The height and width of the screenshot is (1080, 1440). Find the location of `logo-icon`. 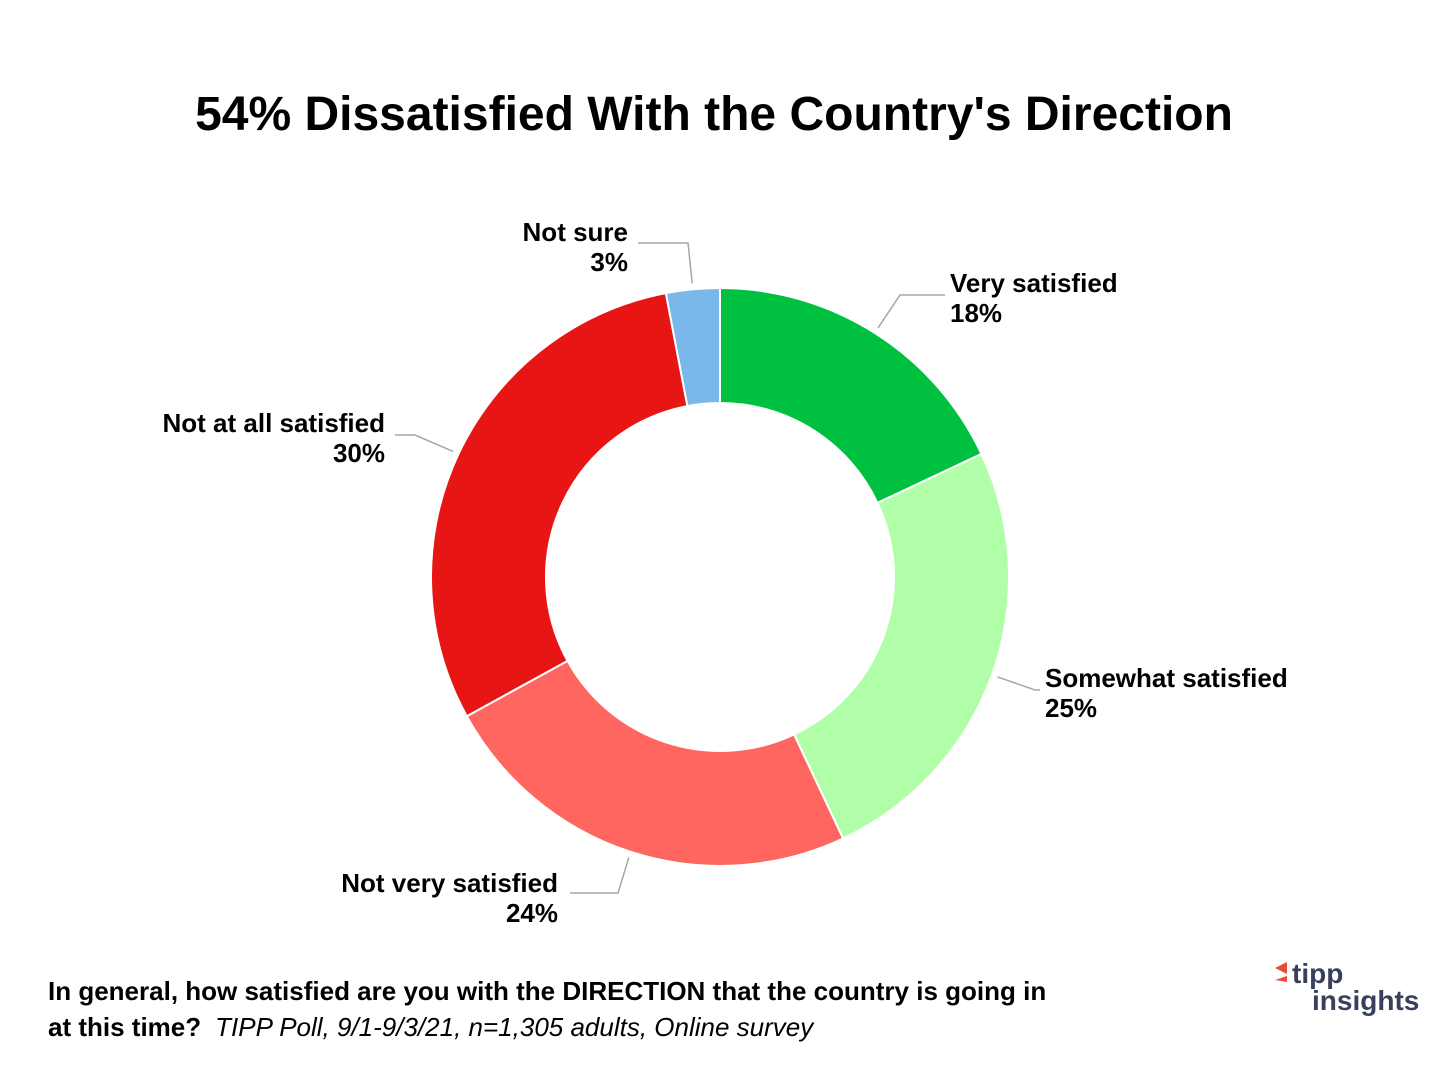

logo-icon is located at coordinates (1281, 972).